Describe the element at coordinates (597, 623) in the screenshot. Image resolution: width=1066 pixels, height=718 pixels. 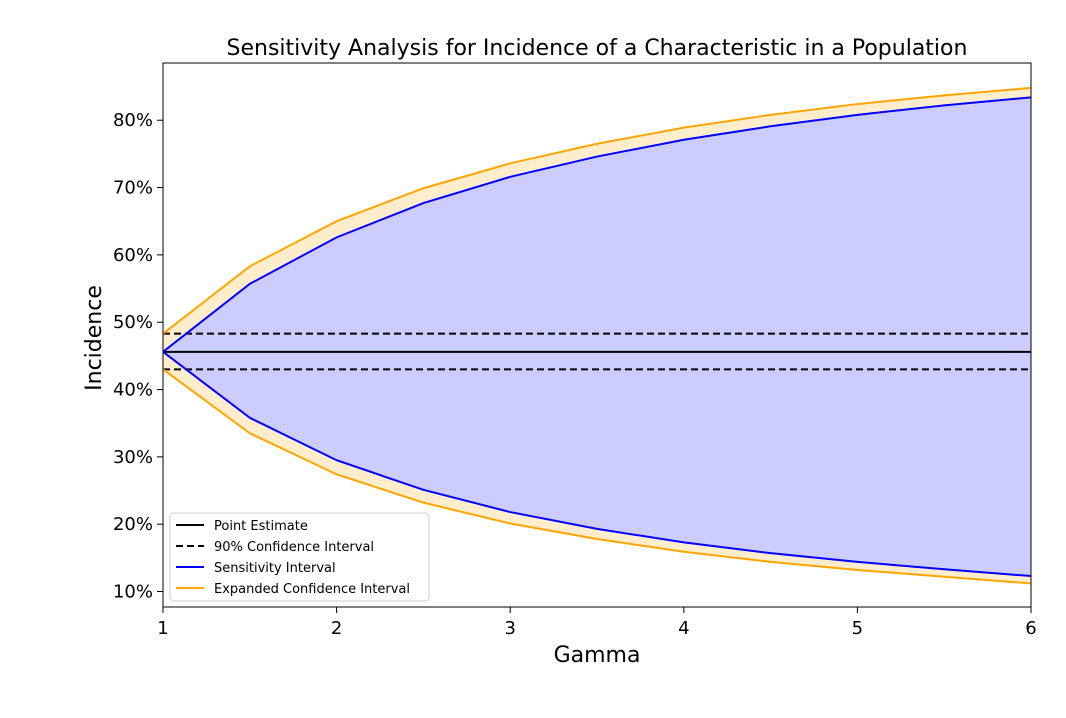
I see `x-axis-ticks: 1 2 3 4 5 6` at that location.